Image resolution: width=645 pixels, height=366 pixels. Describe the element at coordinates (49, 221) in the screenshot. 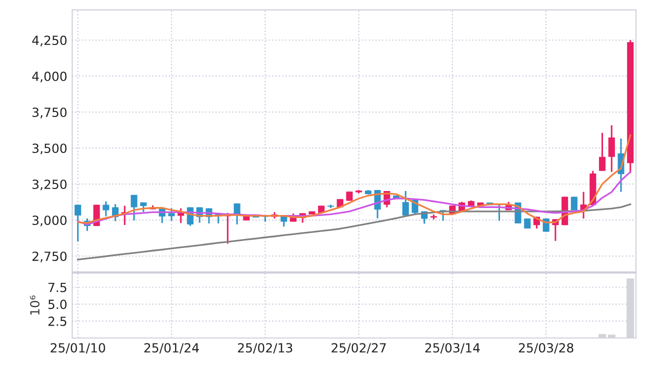

I see `y-tick-label: 3,000` at that location.